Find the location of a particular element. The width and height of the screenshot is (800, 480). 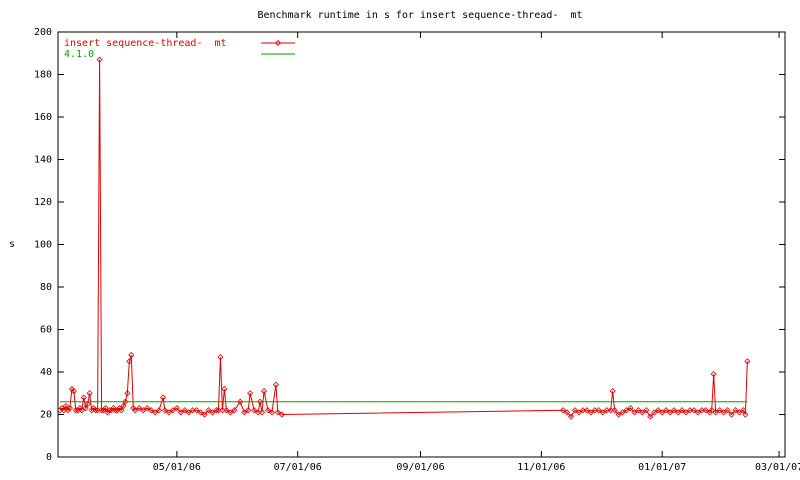

legend-label: insert sequence-thread- mt is located at coordinates (145, 43).